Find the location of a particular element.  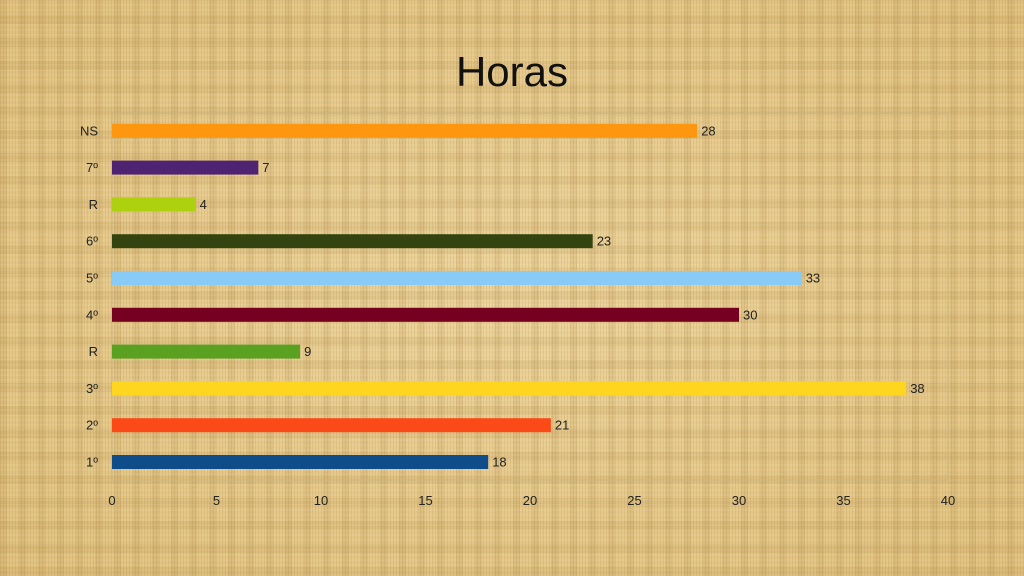

x-tick-label: 20 is located at coordinates (530, 500).